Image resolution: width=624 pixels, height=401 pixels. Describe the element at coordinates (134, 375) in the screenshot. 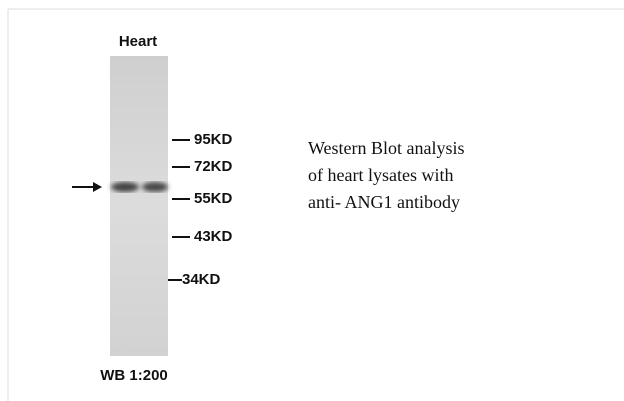

I see `footer: WB 1:200` at that location.